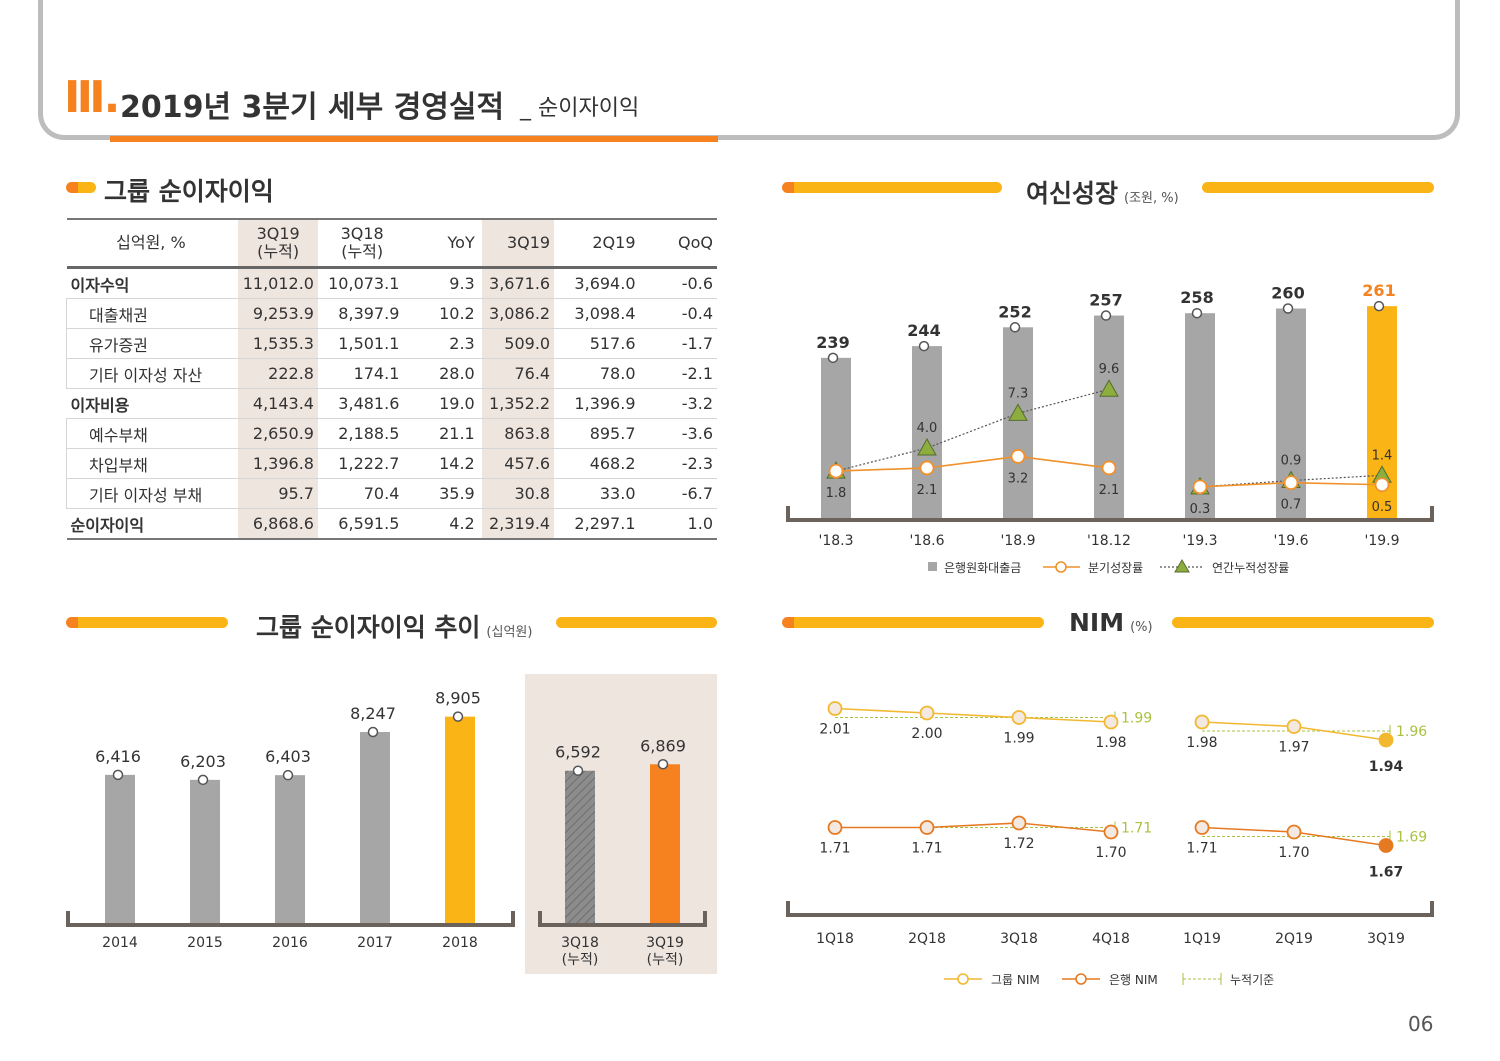 Image resolution: width=1500 pixels, height=1061 pixels. What do you see at coordinates (278, 524) in the screenshot?
I see `cell-value: 6,868.6` at bounding box center [278, 524].